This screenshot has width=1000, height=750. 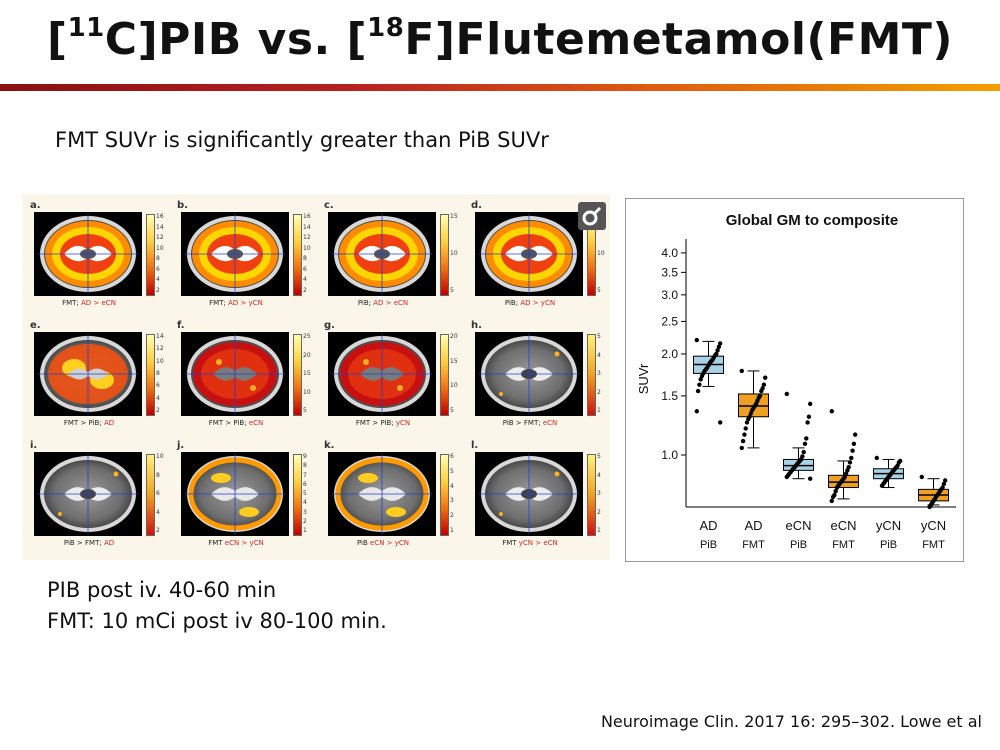 What do you see at coordinates (109, 543) in the screenshot?
I see `caption-group-label: AD` at bounding box center [109, 543].